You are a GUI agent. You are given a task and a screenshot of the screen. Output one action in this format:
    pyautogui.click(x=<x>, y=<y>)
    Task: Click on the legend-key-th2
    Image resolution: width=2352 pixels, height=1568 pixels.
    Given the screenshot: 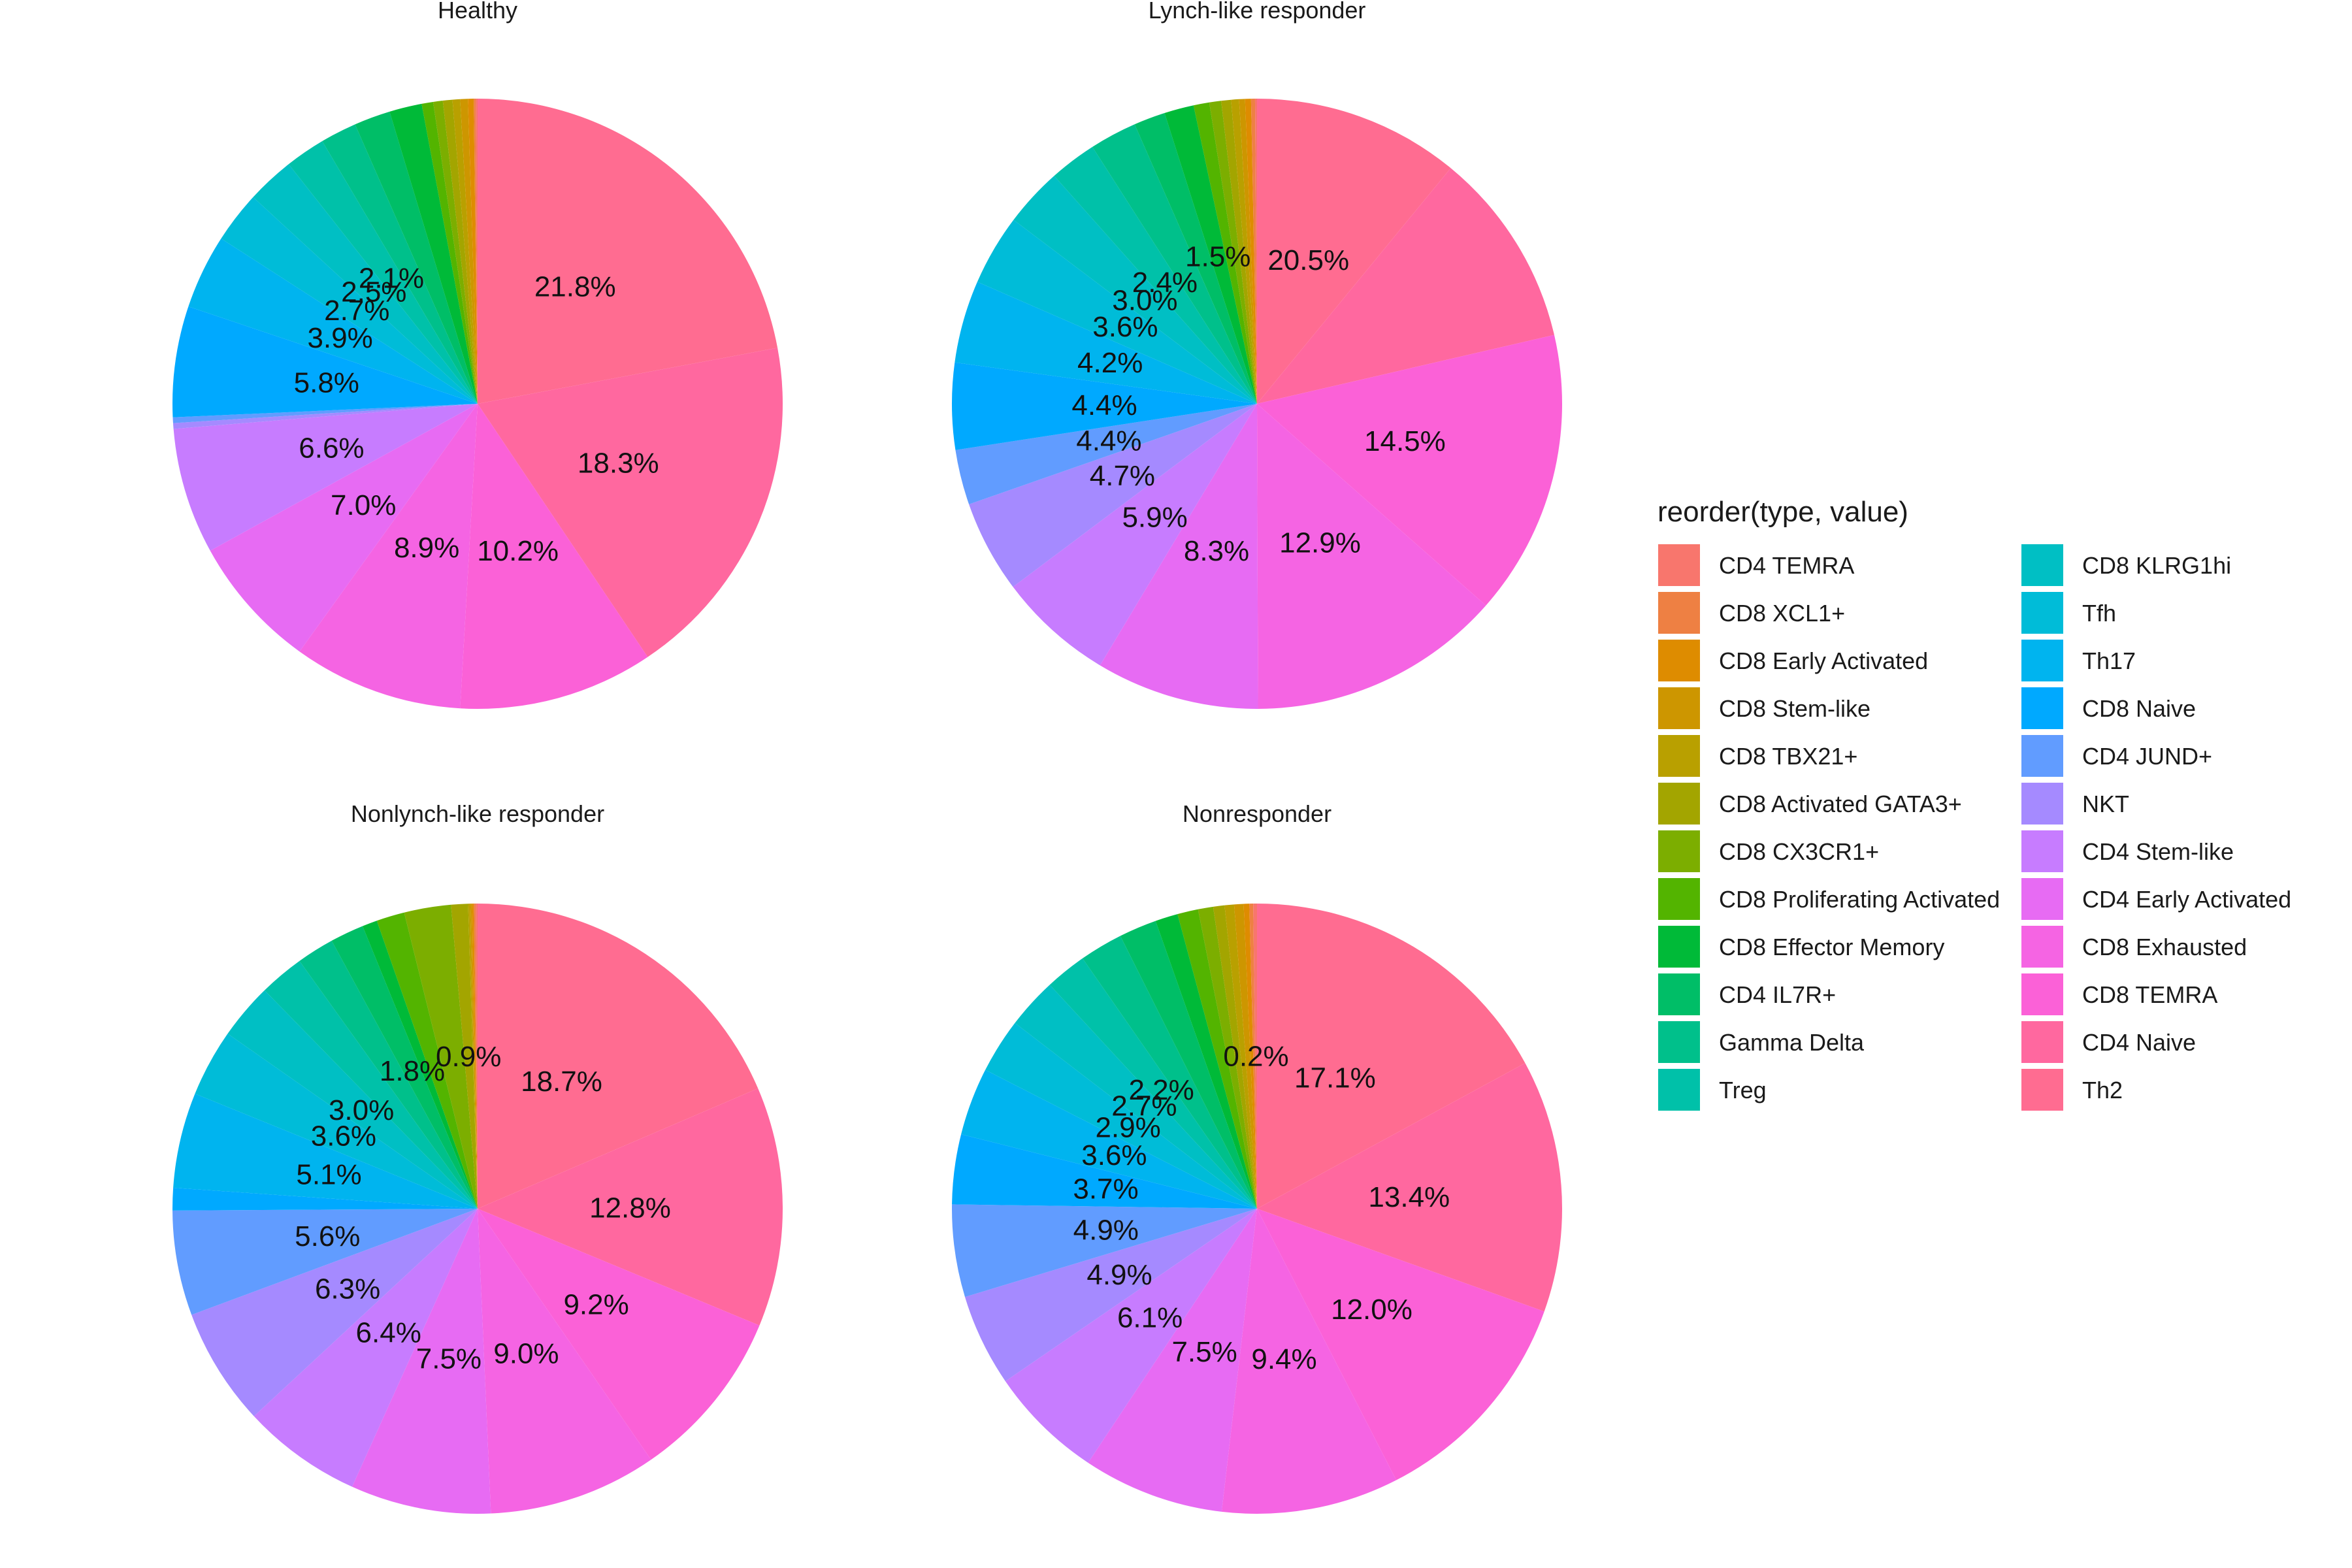 What is the action you would take?
    pyautogui.click(x=2042, y=1090)
    